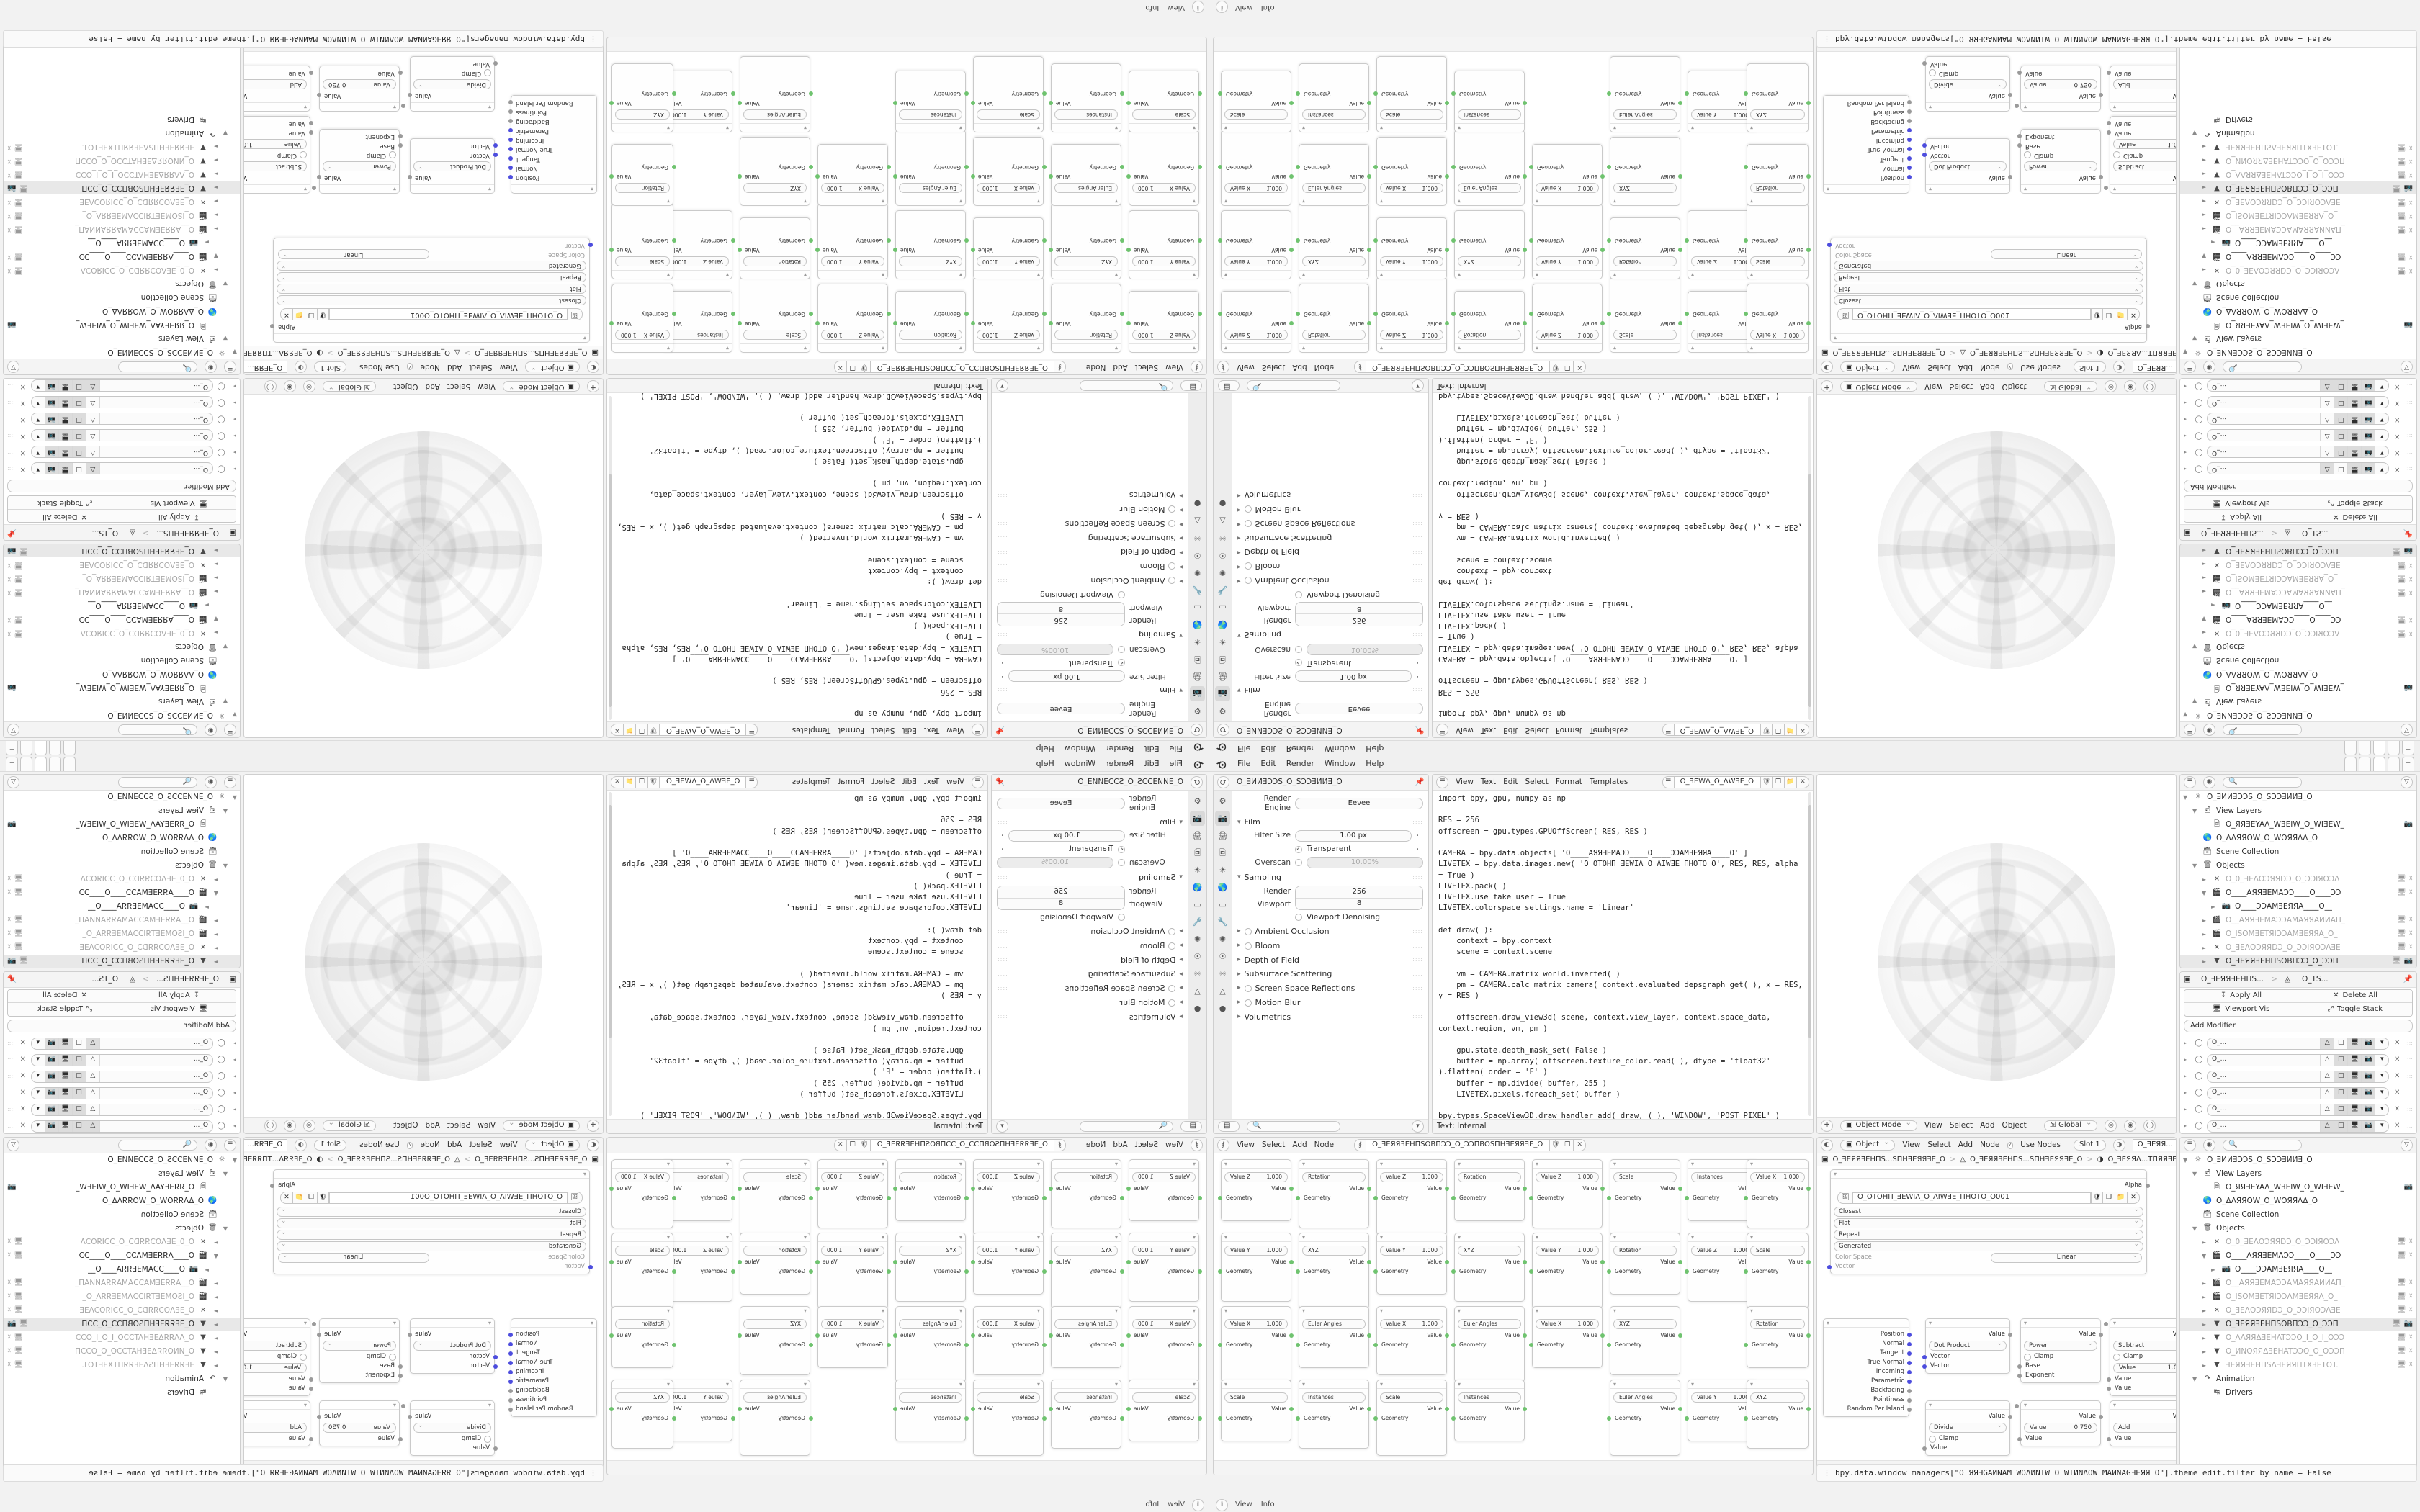 The width and height of the screenshot is (2420, 1512). What do you see at coordinates (2298, 435) in the screenshot?
I see `modifier-row: ▸ ◯ O_... △ ◫ 🖥 📷 ▾ ✕::::` at bounding box center [2298, 435].